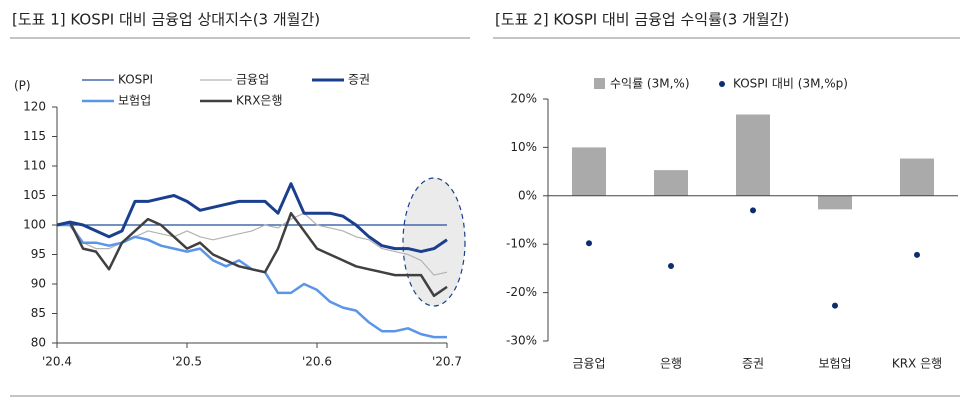 This screenshot has width=966, height=400. What do you see at coordinates (523, 99) in the screenshot?
I see `y-tick-label: 20%` at bounding box center [523, 99].